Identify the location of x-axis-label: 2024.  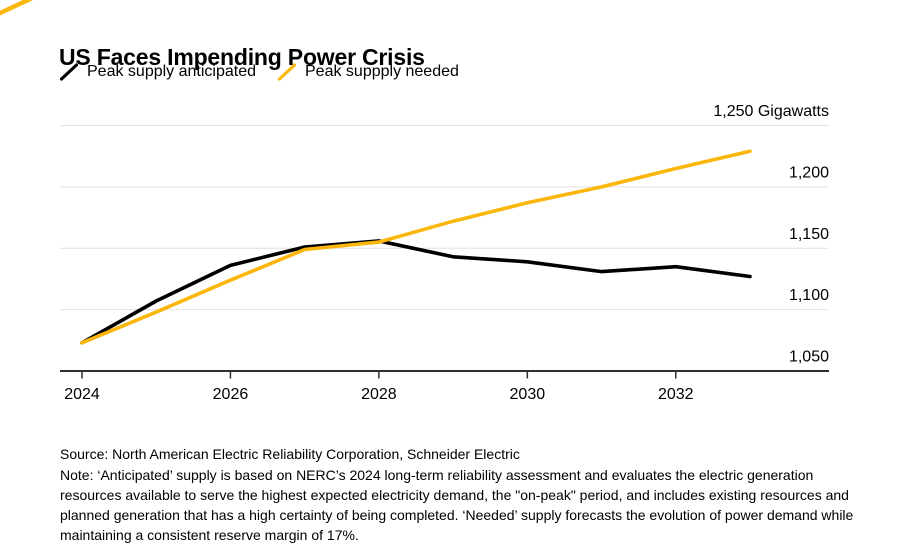
(82, 394).